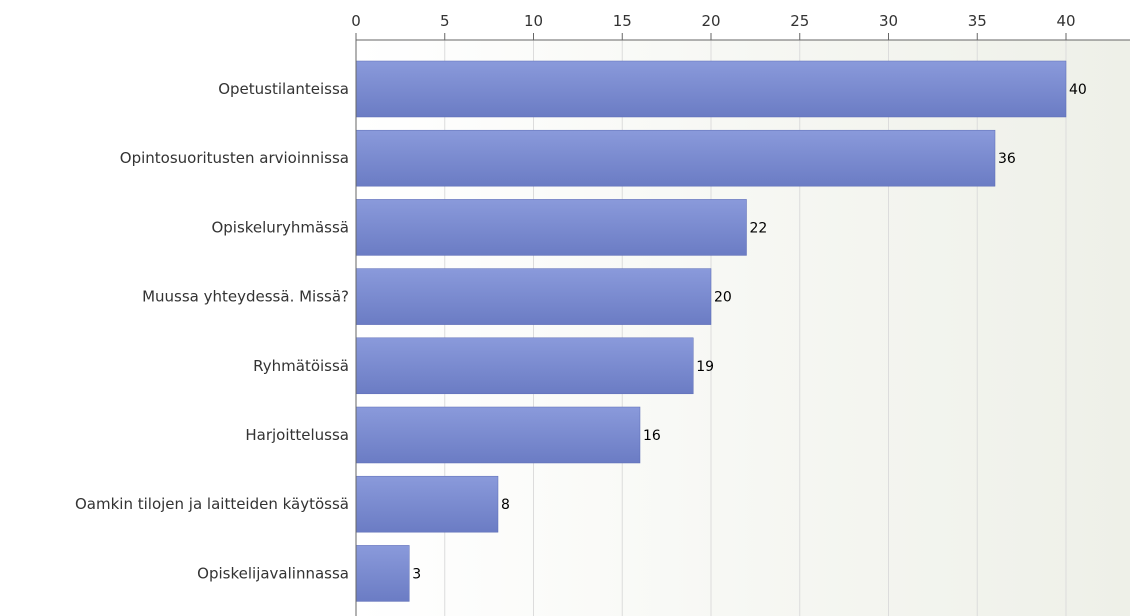 The height and width of the screenshot is (616, 1130). Describe the element at coordinates (533, 21) in the screenshot. I see `x-tick-label: 10` at that location.